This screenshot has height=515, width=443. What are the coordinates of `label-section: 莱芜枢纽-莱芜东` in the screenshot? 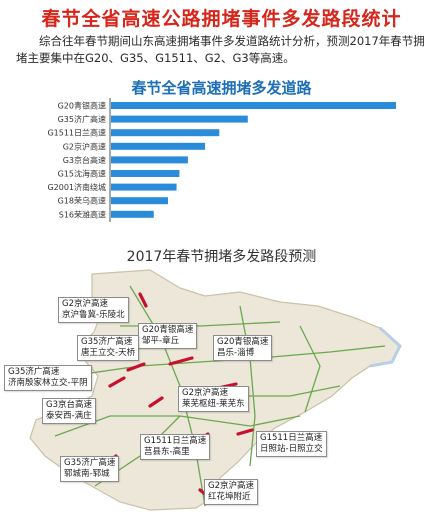 It's located at (213, 404).